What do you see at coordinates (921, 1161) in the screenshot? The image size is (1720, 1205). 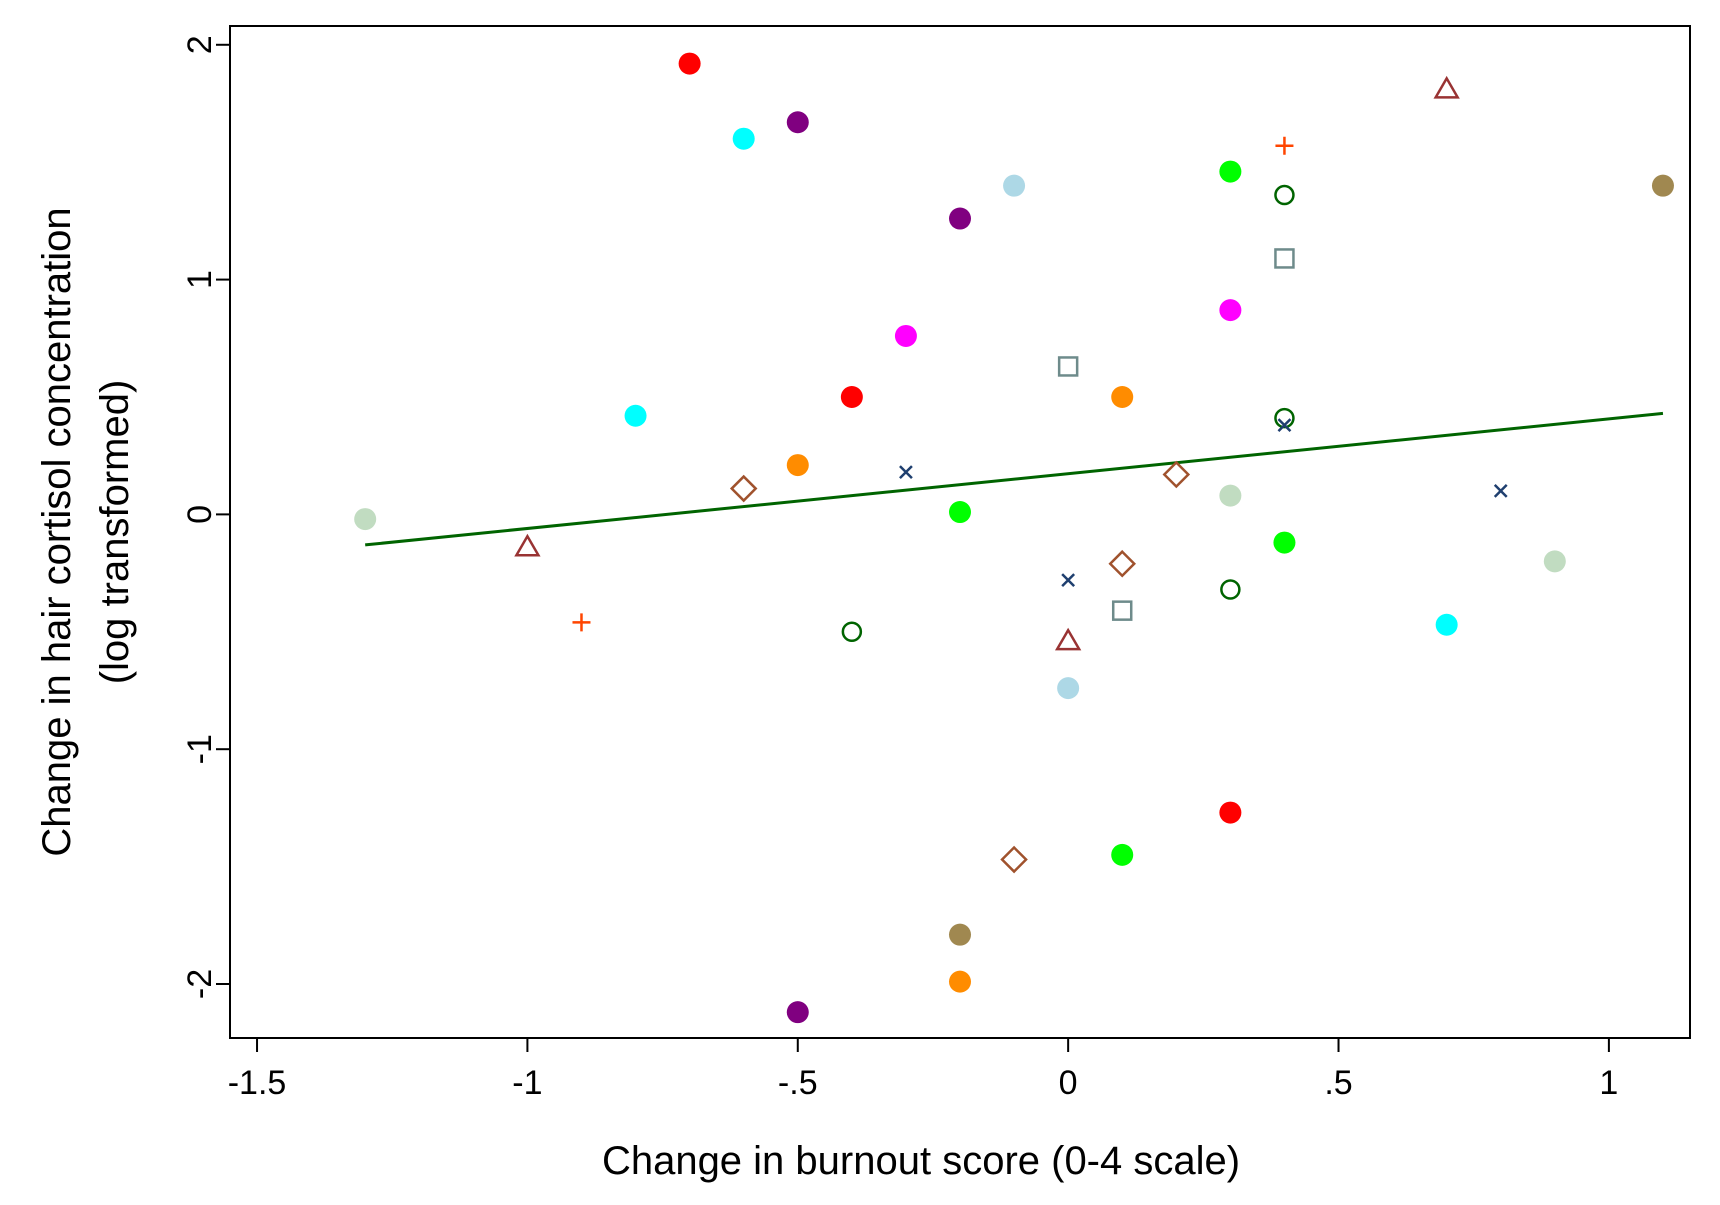 I see `x-axis-title: Change in burnout score (0-4 scale)` at bounding box center [921, 1161].